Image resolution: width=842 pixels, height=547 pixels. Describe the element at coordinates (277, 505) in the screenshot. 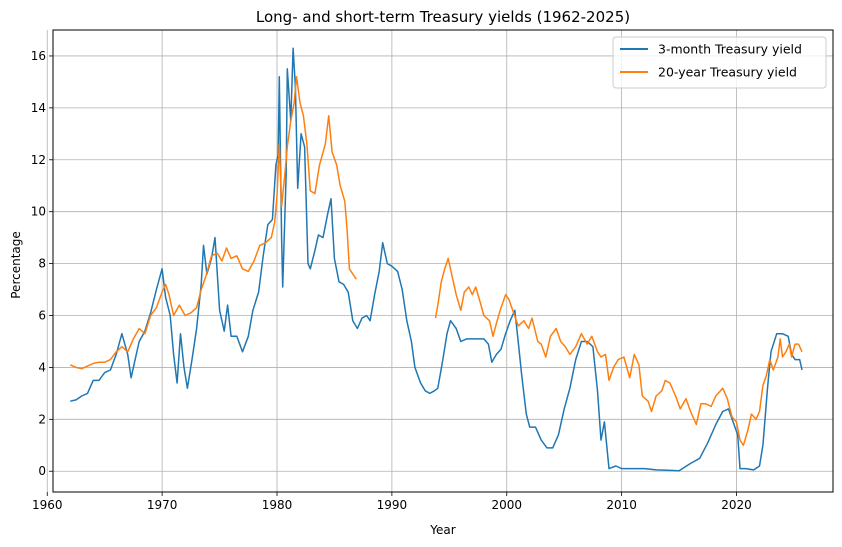

I see `x-tick-label: 1980` at that location.